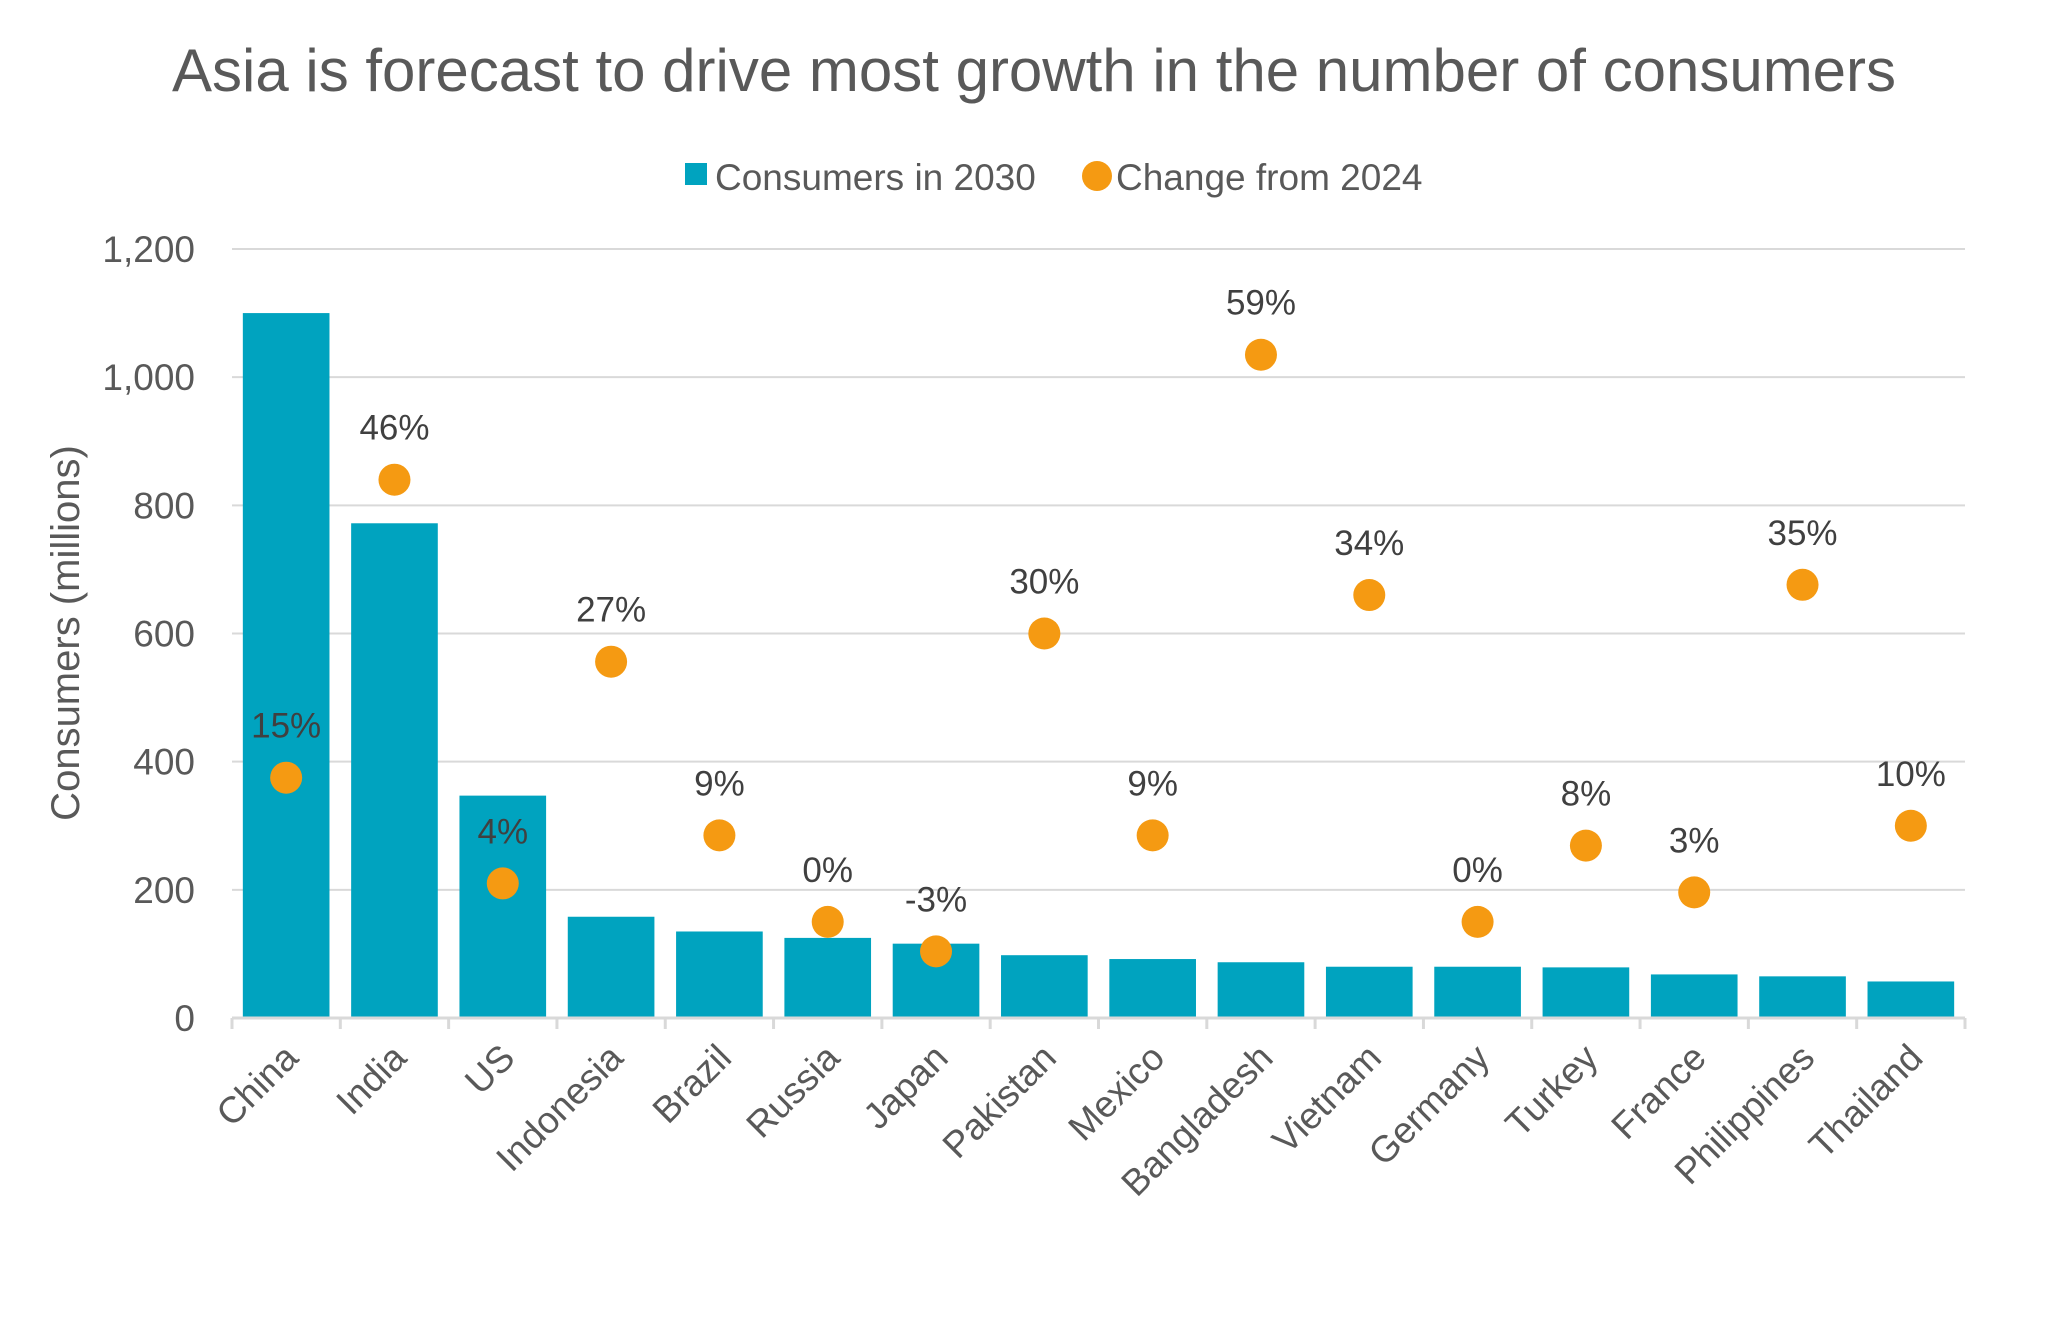 Image resolution: width=2068 pixels, height=1324 pixels. I want to click on x-axis, so click(1098, 1022).